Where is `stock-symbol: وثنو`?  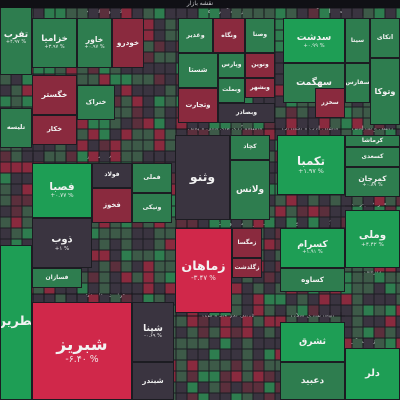
stock-symbol: وثنو is located at coordinates (202, 177).